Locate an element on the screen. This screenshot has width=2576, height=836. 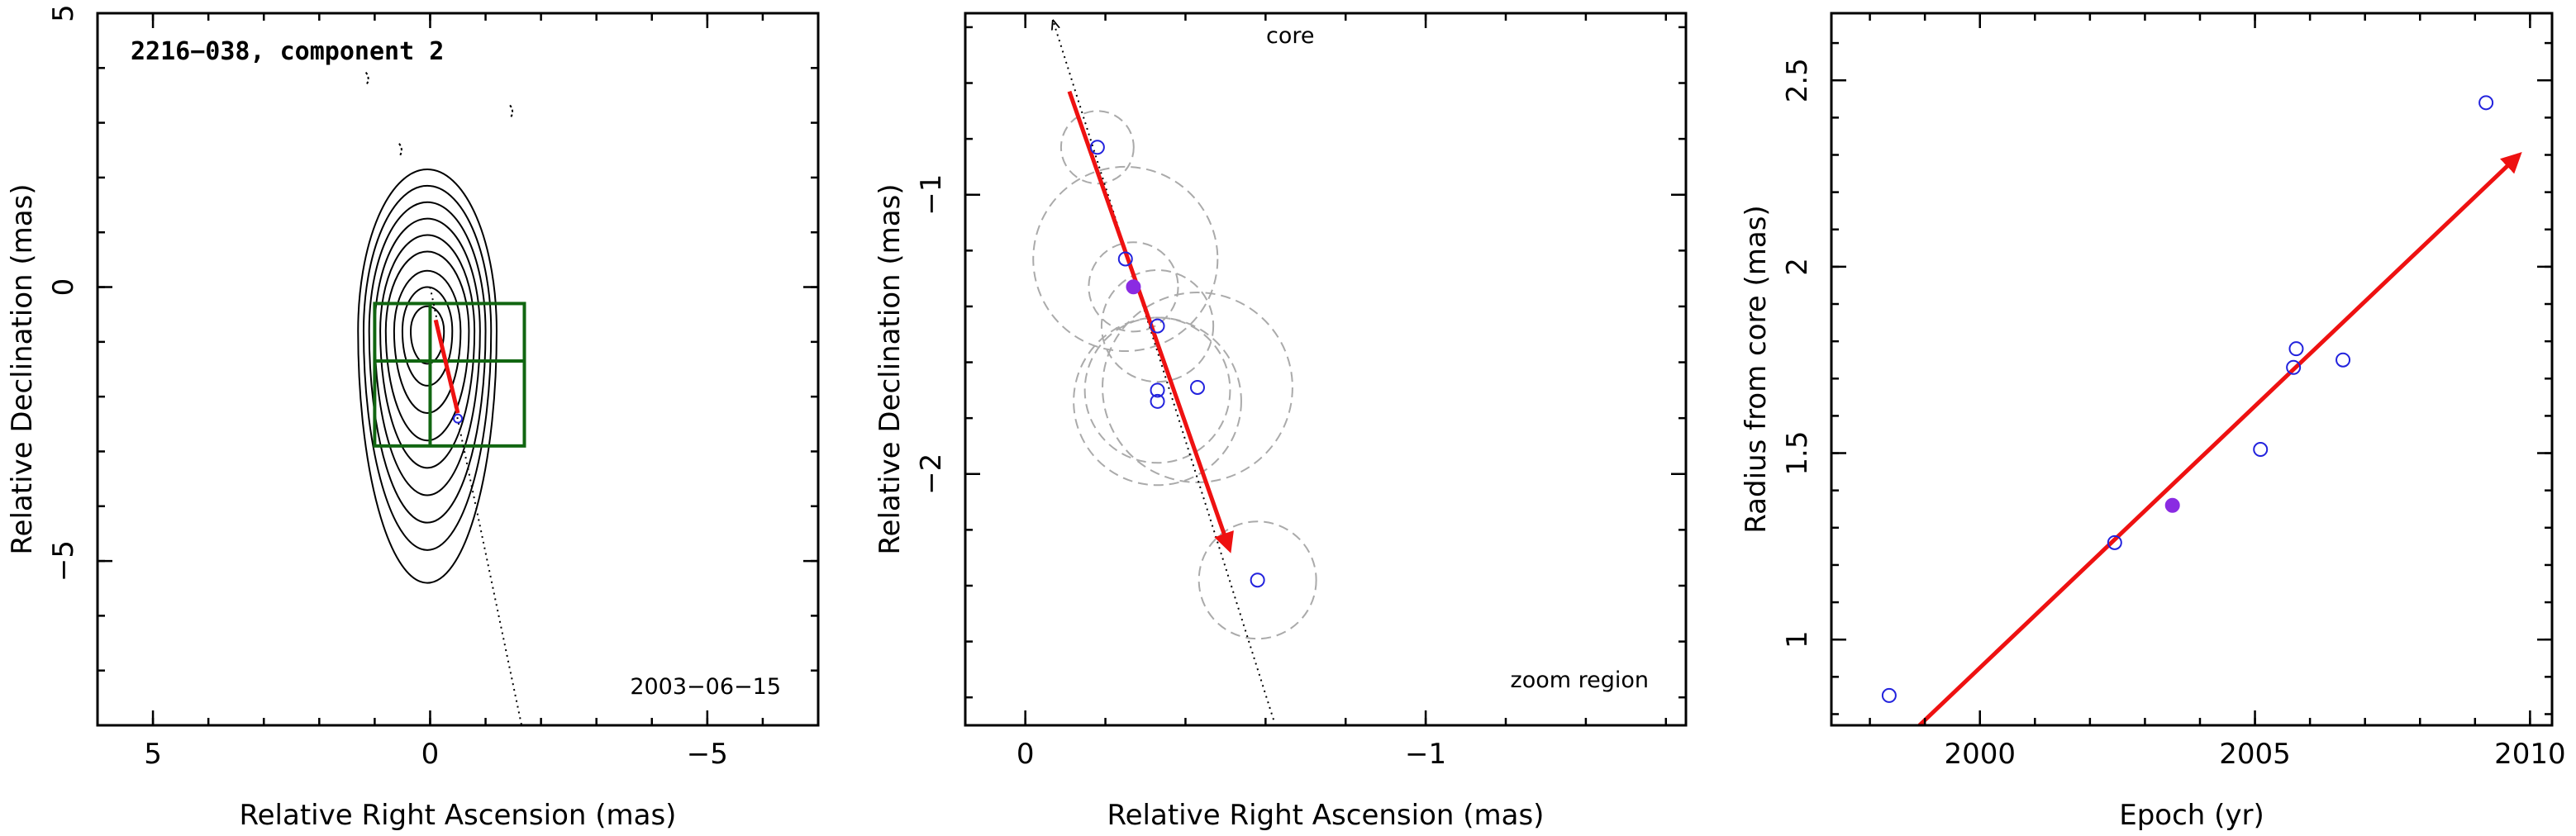
panel2-arrow is located at coordinates (1150, 321).